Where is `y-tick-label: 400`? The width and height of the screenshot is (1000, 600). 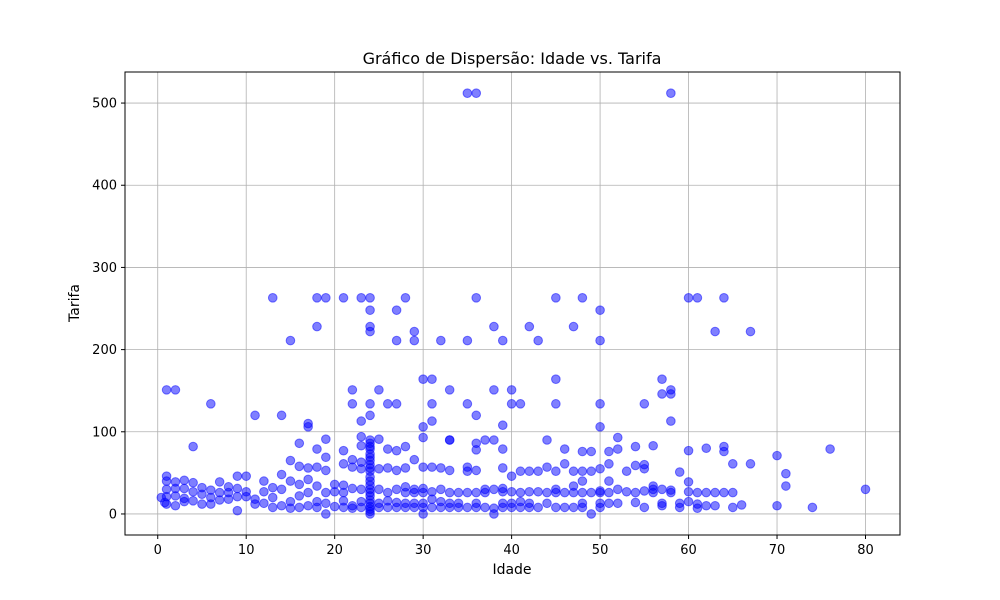 y-tick-label: 400 is located at coordinates (104, 186).